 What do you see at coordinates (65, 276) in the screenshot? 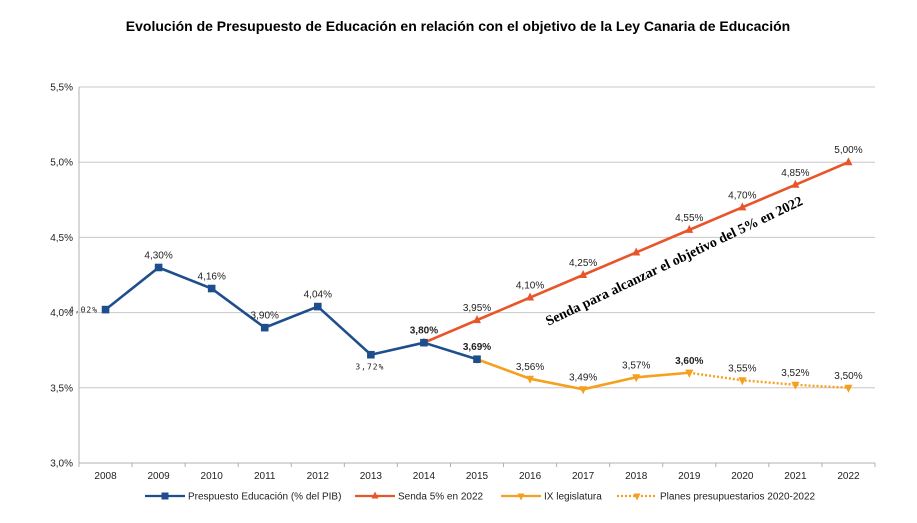
I see `y-axis: 3,0% 3,5% 4,0% 4,5% 5,0% 5,5%` at bounding box center [65, 276].